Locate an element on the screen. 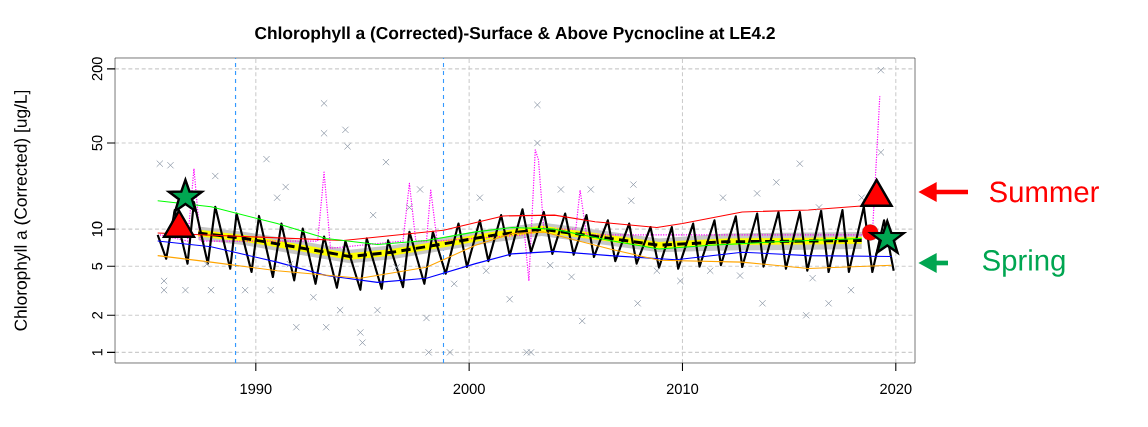 This screenshot has width=1148, height=427. text: Spring is located at coordinates (1023, 263).